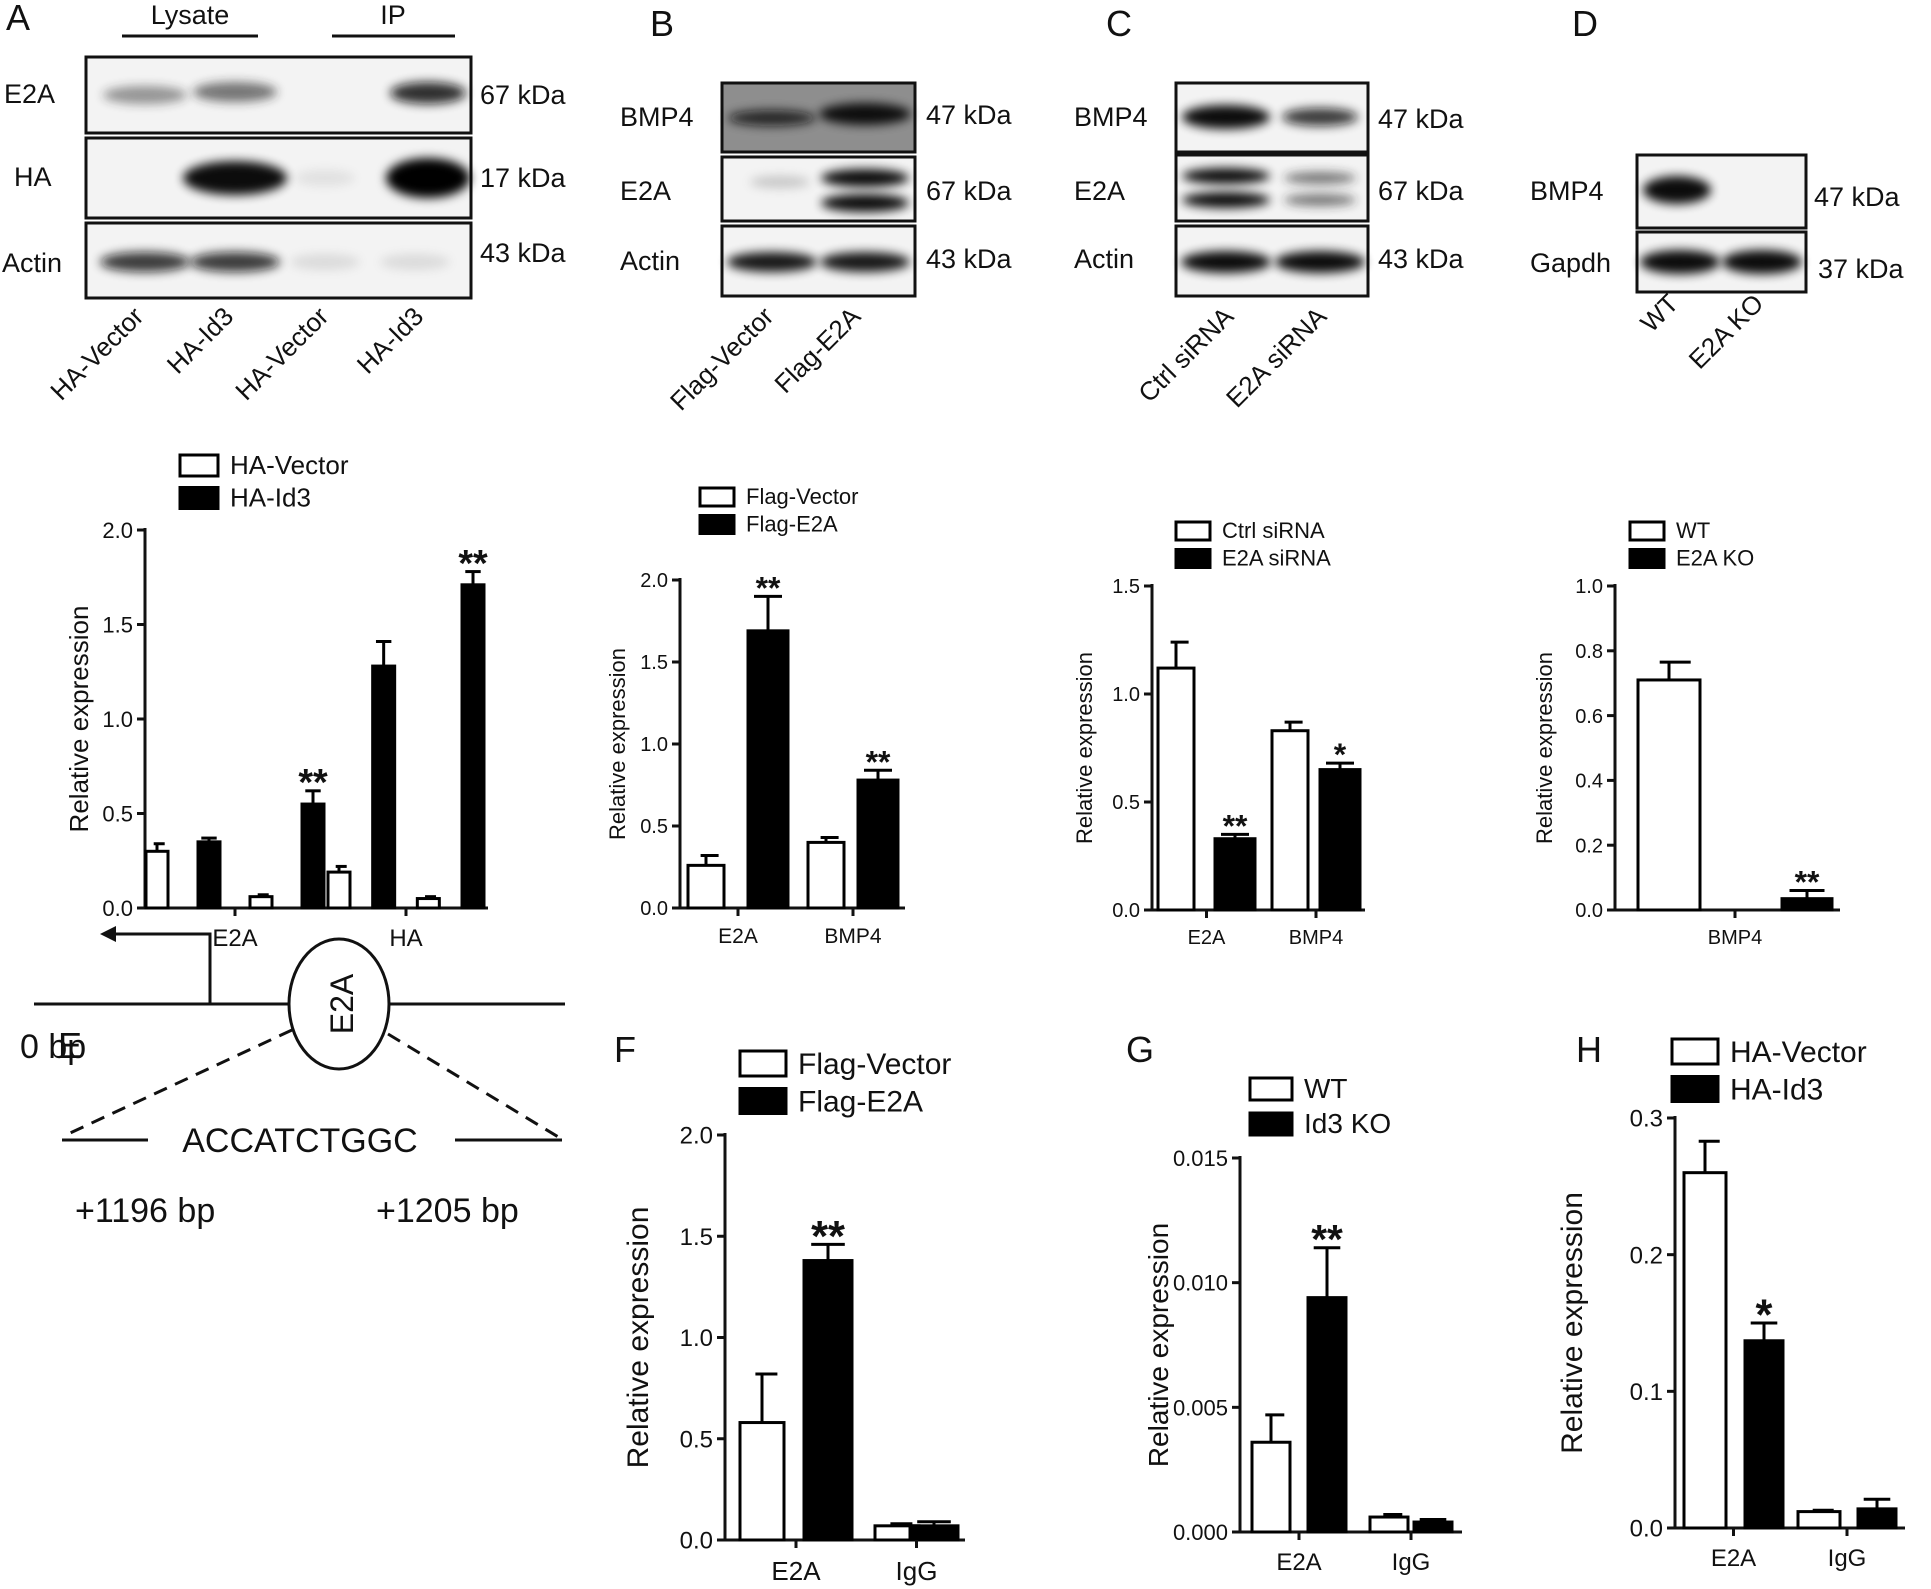 This screenshot has width=1931, height=1589. I want to click on group-label-lysate: Lysate, so click(190, 15).